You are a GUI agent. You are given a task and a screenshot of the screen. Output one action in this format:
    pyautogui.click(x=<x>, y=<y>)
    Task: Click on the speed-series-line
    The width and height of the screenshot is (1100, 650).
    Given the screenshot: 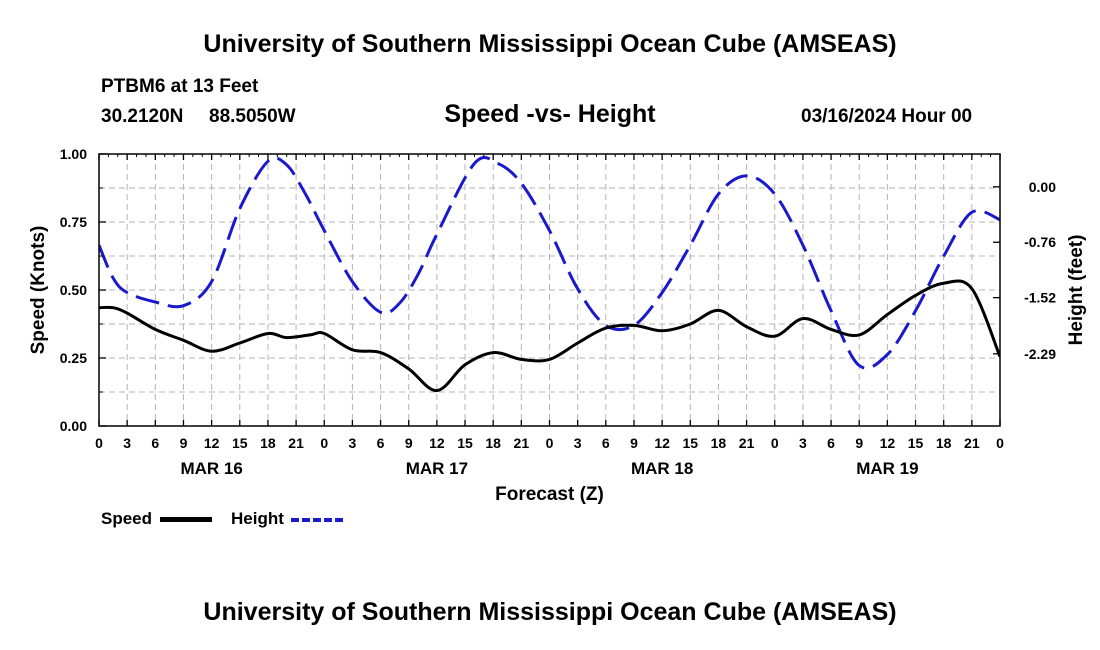 What is the action you would take?
    pyautogui.click(x=549, y=336)
    